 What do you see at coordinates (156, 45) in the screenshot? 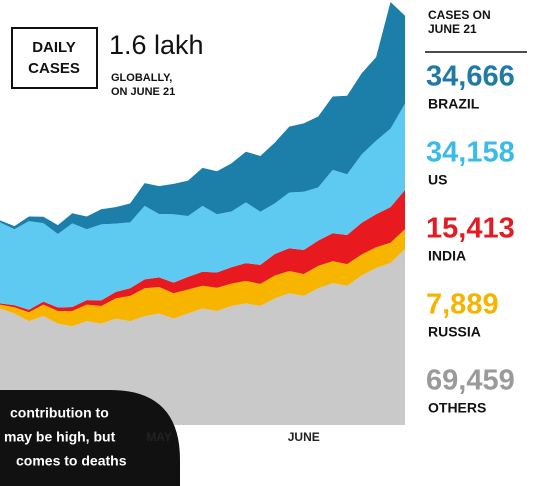
I see `chart-title: 1.6 lakh` at bounding box center [156, 45].